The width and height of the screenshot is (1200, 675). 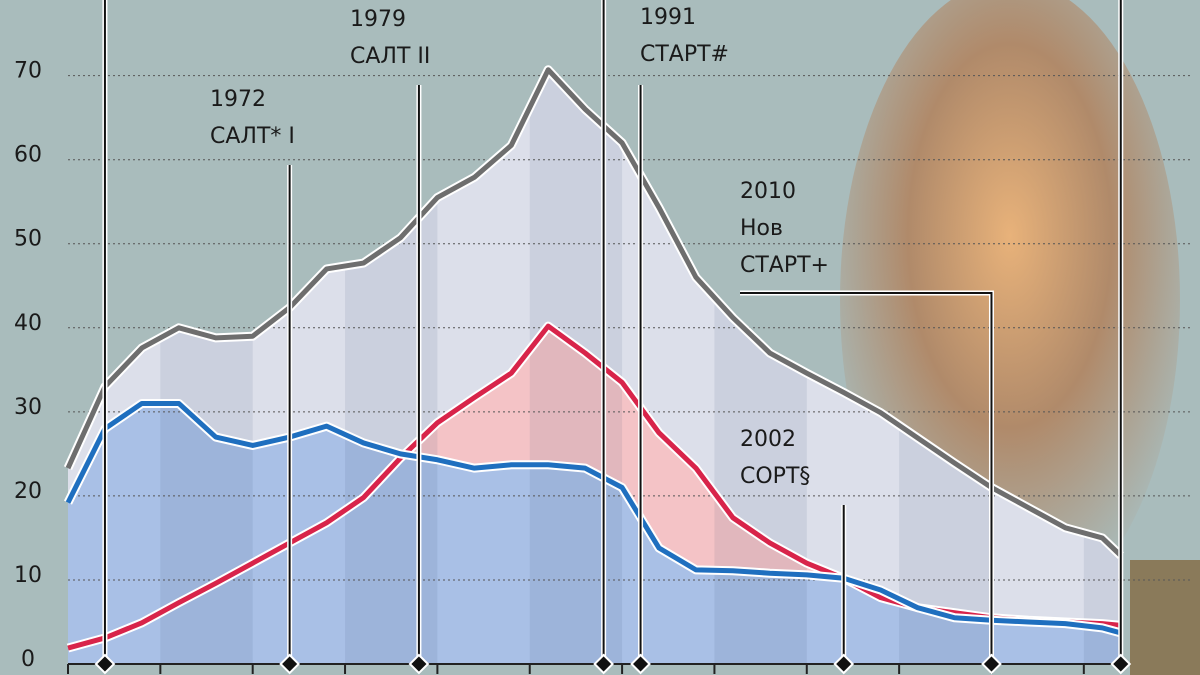 I want to click on annotation-text: 2002, so click(x=768, y=439).